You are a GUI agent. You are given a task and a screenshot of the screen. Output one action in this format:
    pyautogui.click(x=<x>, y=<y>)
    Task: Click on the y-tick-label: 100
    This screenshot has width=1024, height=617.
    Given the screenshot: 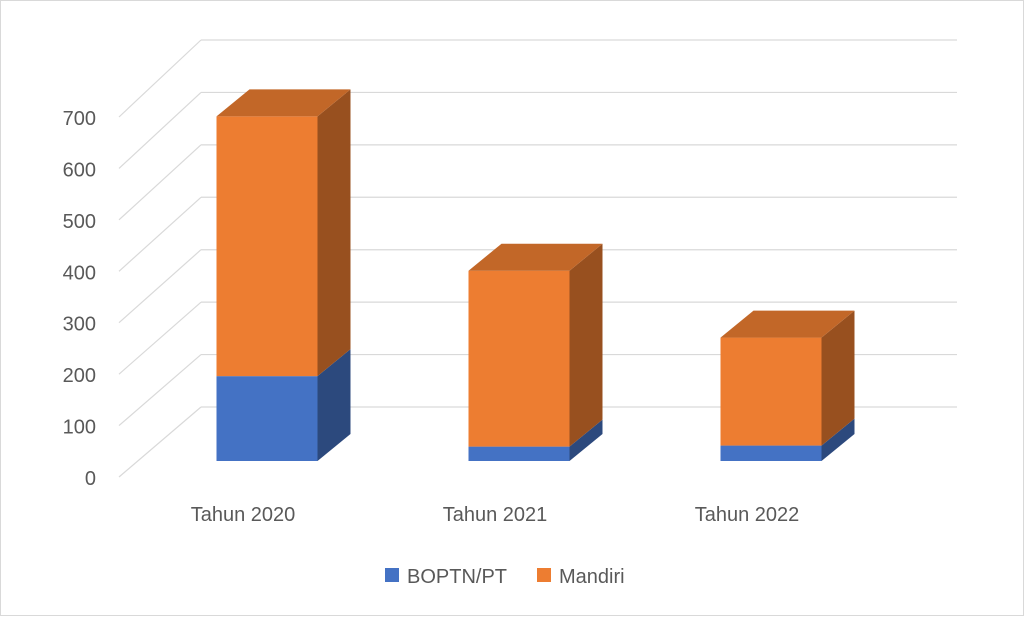 What is the action you would take?
    pyautogui.click(x=79, y=428)
    